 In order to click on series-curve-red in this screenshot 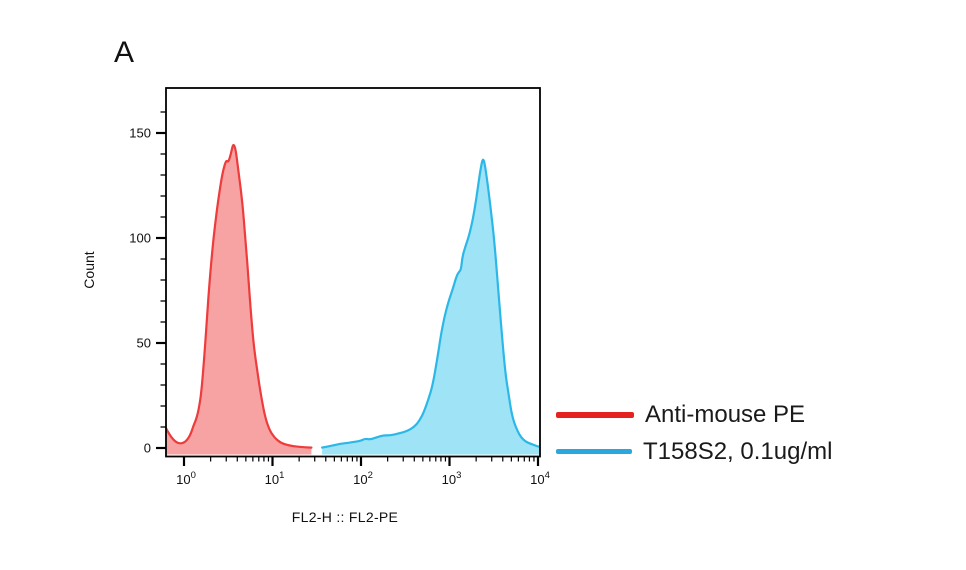, I will do `click(239, 296)`.